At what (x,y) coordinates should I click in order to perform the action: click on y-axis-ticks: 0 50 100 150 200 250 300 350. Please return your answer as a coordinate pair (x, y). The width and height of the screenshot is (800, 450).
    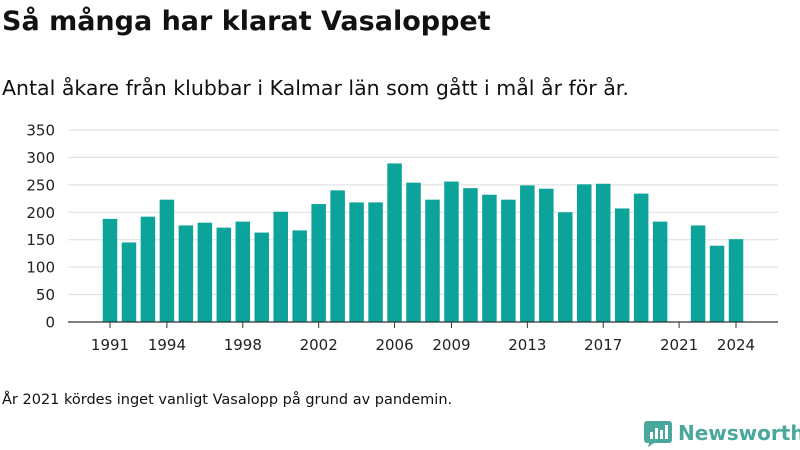
    Looking at the image, I should click on (40, 227).